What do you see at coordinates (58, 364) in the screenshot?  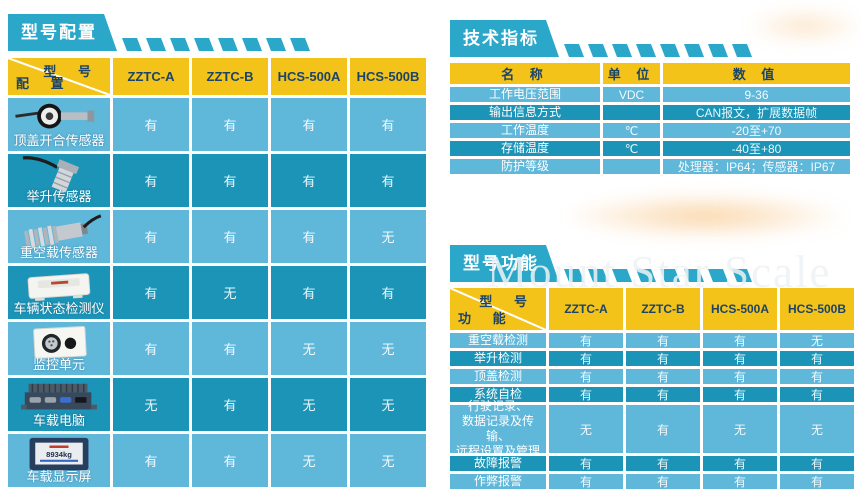 I see `product-label: 监控单元` at bounding box center [58, 364].